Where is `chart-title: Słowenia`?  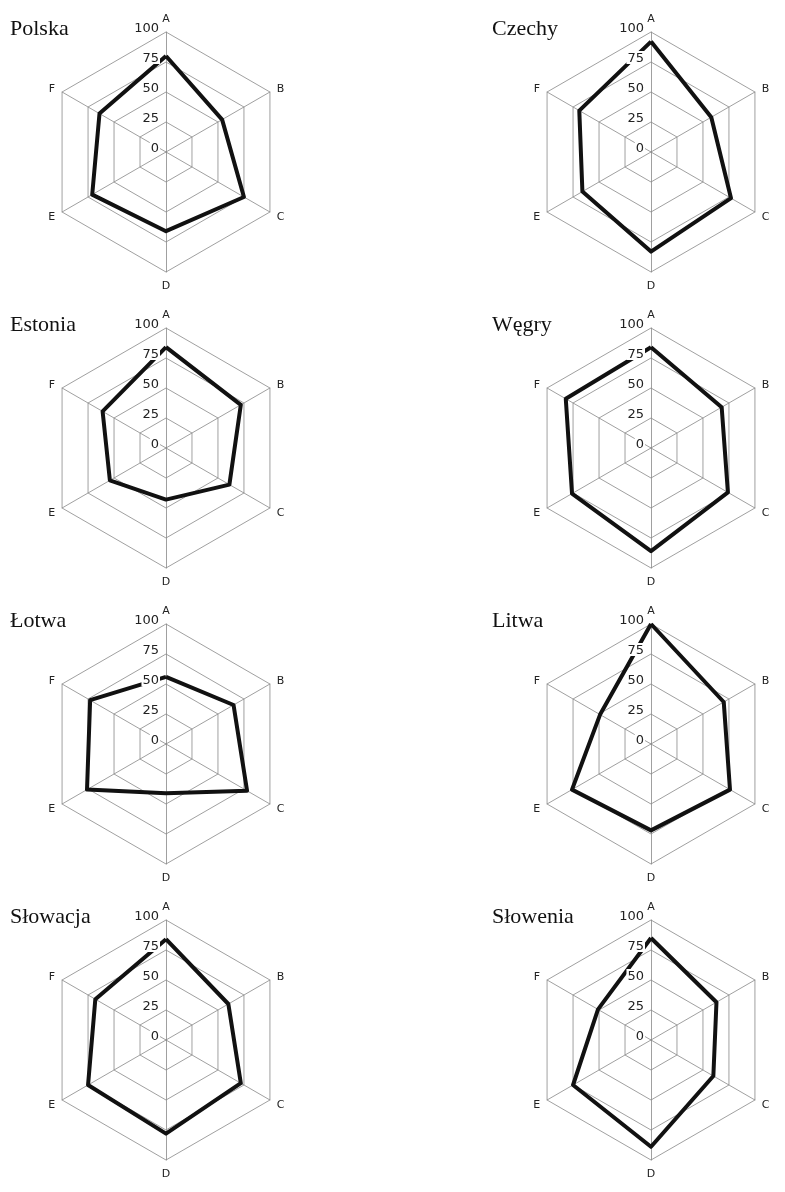 chart-title: Słowenia is located at coordinates (533, 915).